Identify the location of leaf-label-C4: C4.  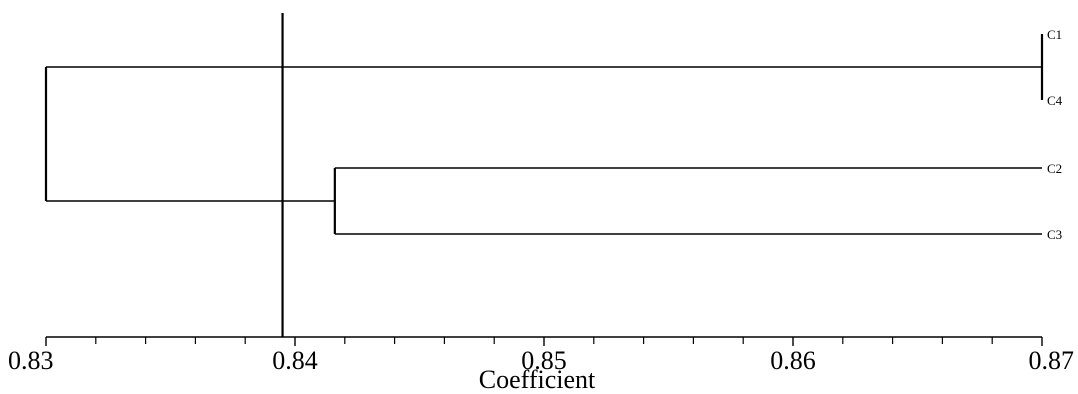
(1055, 100).